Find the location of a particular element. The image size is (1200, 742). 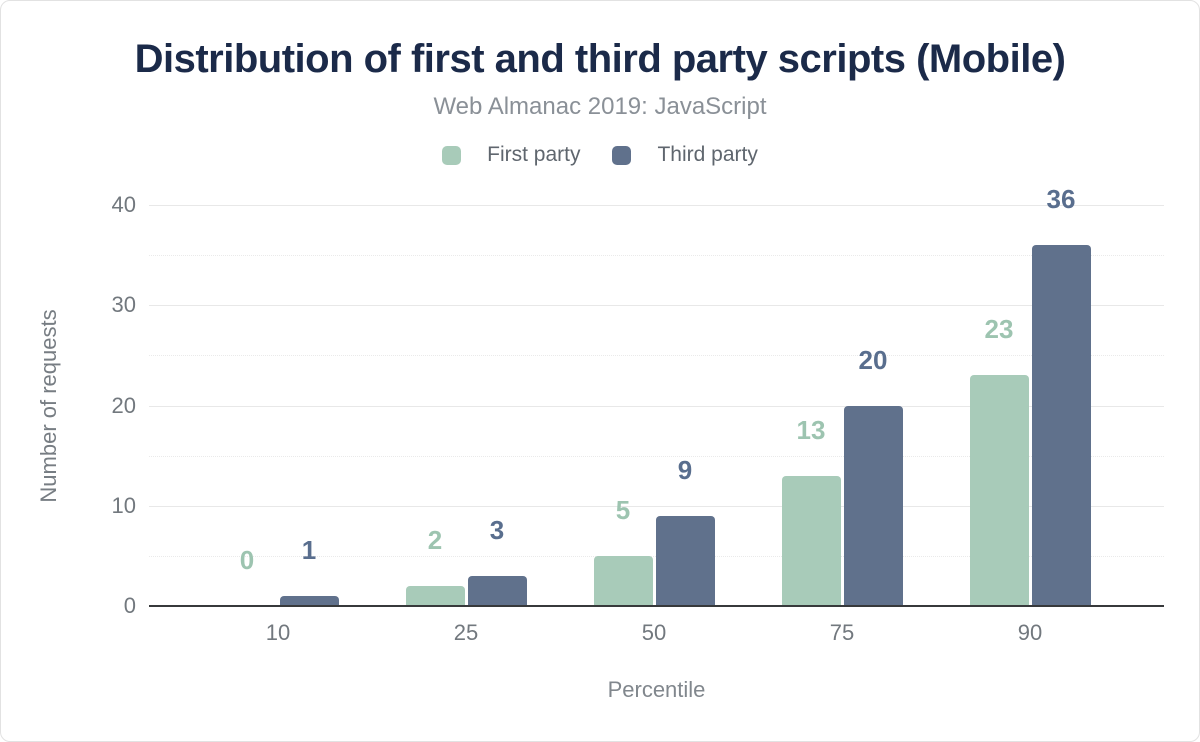

x-tick-label-75: 75 is located at coordinates (842, 632).